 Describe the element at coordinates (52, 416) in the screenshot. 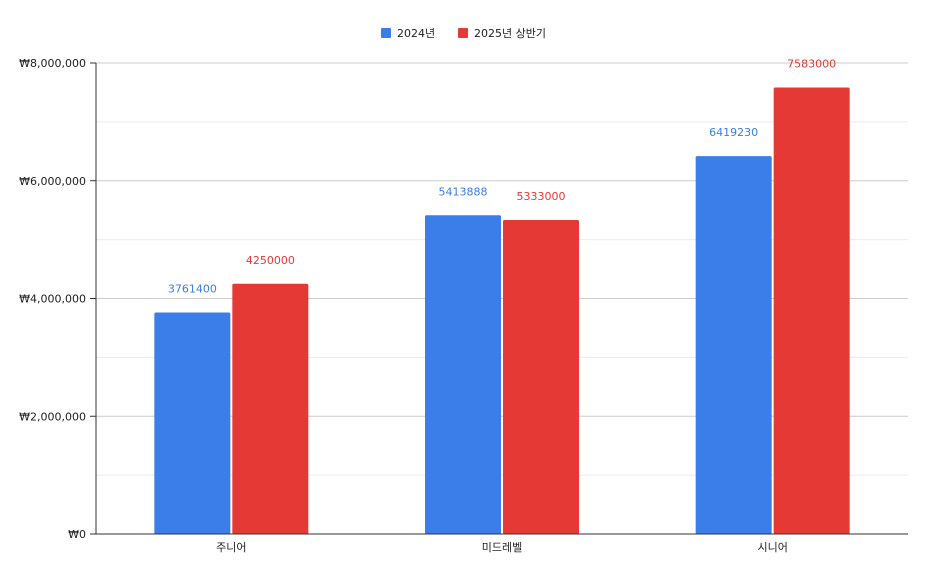

I see `y-tick-label: ₩2,000,000` at that location.